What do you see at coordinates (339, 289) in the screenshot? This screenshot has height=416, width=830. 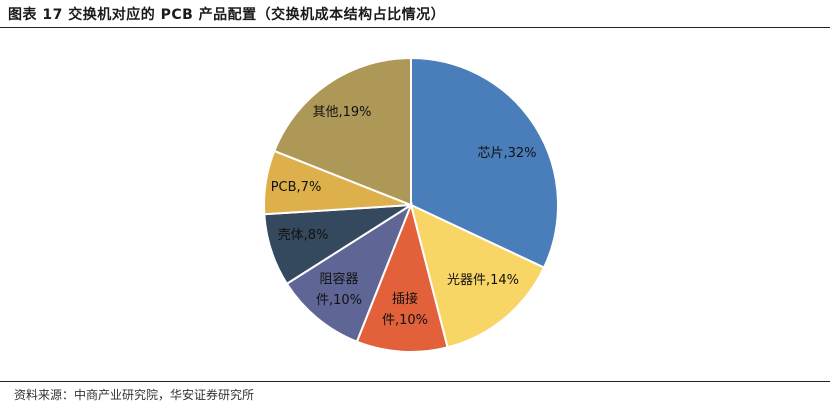 I see `slice-label-3: 阻容器件,10%` at bounding box center [339, 289].